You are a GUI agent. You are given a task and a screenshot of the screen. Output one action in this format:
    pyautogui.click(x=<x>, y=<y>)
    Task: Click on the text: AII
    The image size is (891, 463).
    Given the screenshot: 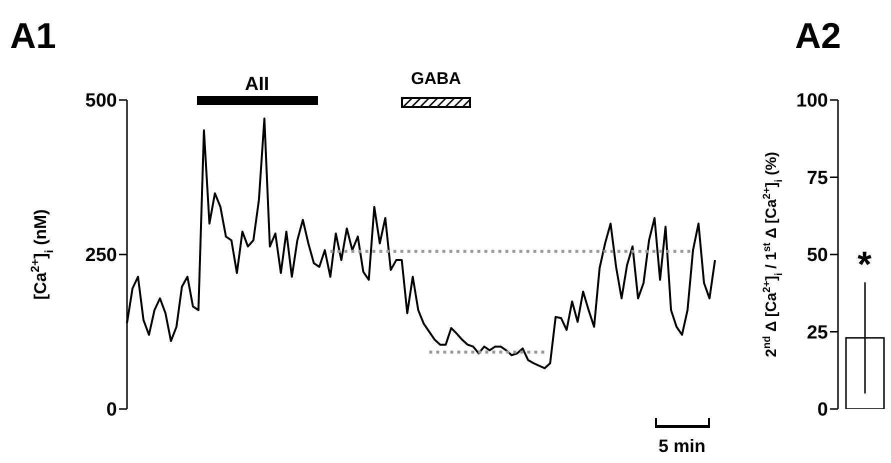 What is the action you would take?
    pyautogui.click(x=257, y=84)
    